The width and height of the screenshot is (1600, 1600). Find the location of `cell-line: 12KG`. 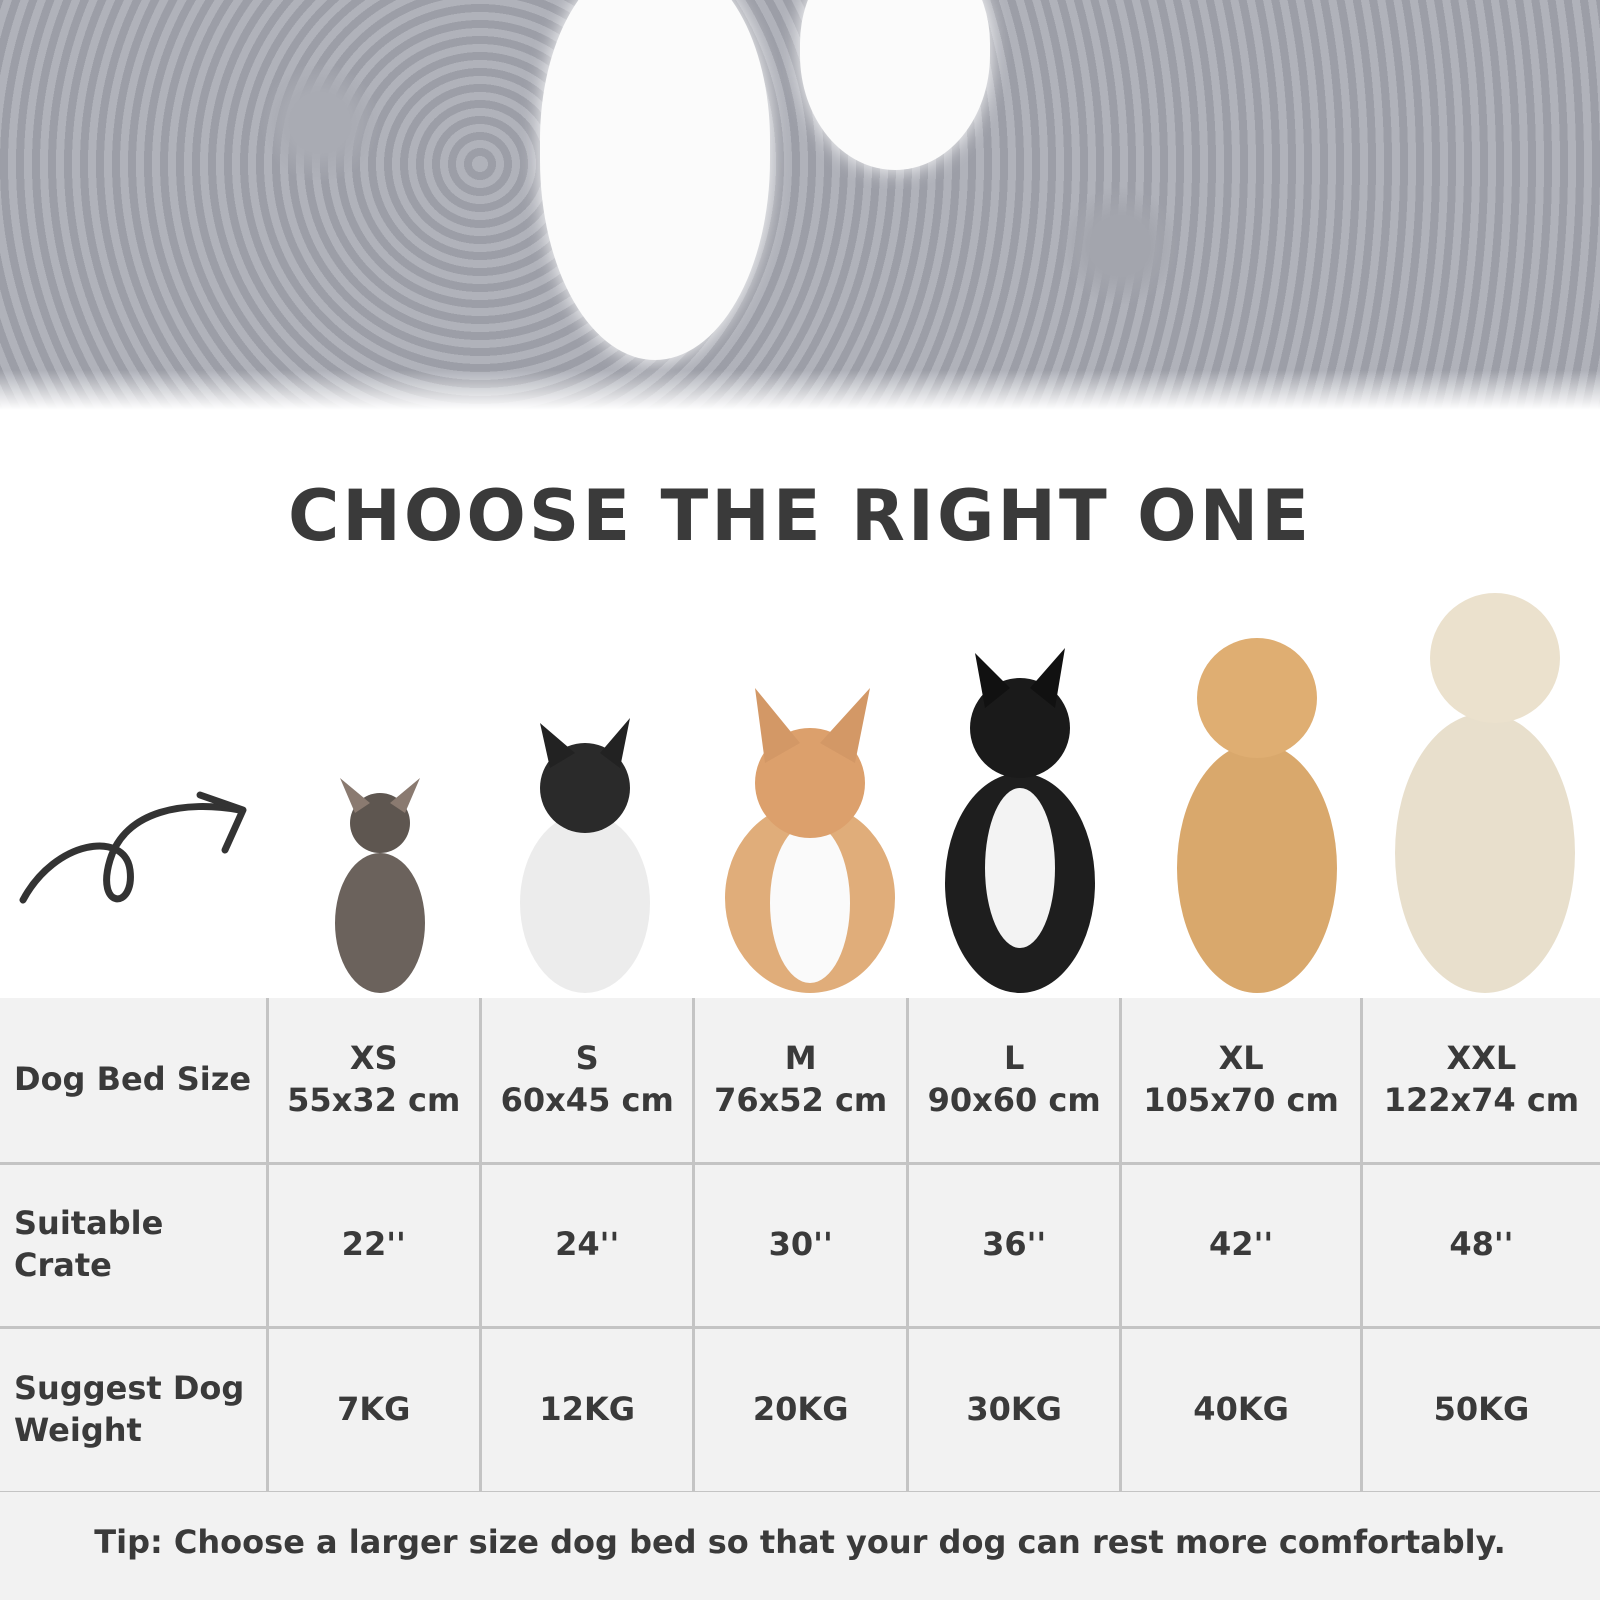

cell-line: 12KG is located at coordinates (587, 1408).